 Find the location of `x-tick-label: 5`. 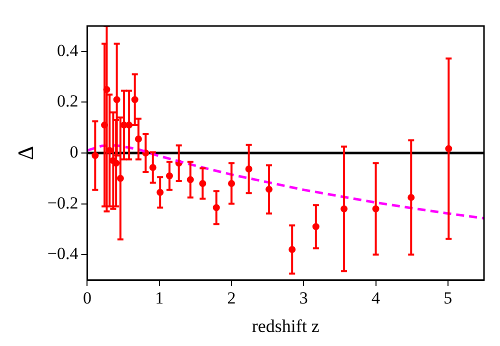

x-tick-label: 5 is located at coordinates (448, 298).